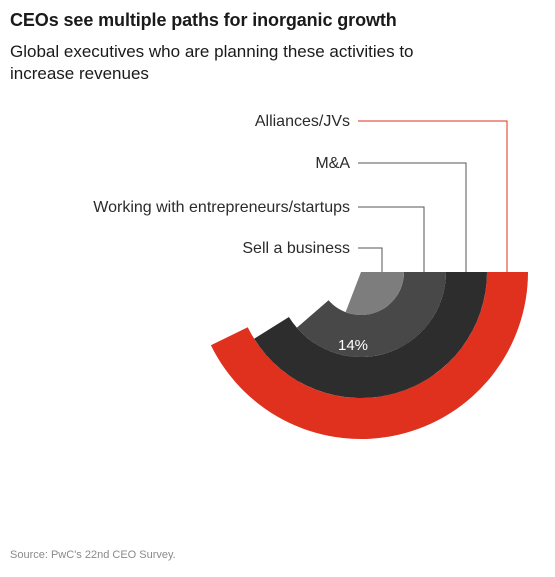 Image resolution: width=555 pixels, height=577 pixels. What do you see at coordinates (353, 345) in the screenshot?
I see `value-label-4: 14%` at bounding box center [353, 345].